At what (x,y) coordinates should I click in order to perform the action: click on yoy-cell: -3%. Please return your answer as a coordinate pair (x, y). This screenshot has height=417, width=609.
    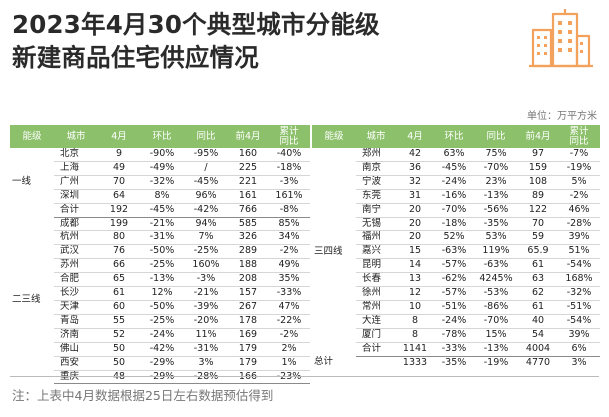
    Looking at the image, I should click on (206, 280).